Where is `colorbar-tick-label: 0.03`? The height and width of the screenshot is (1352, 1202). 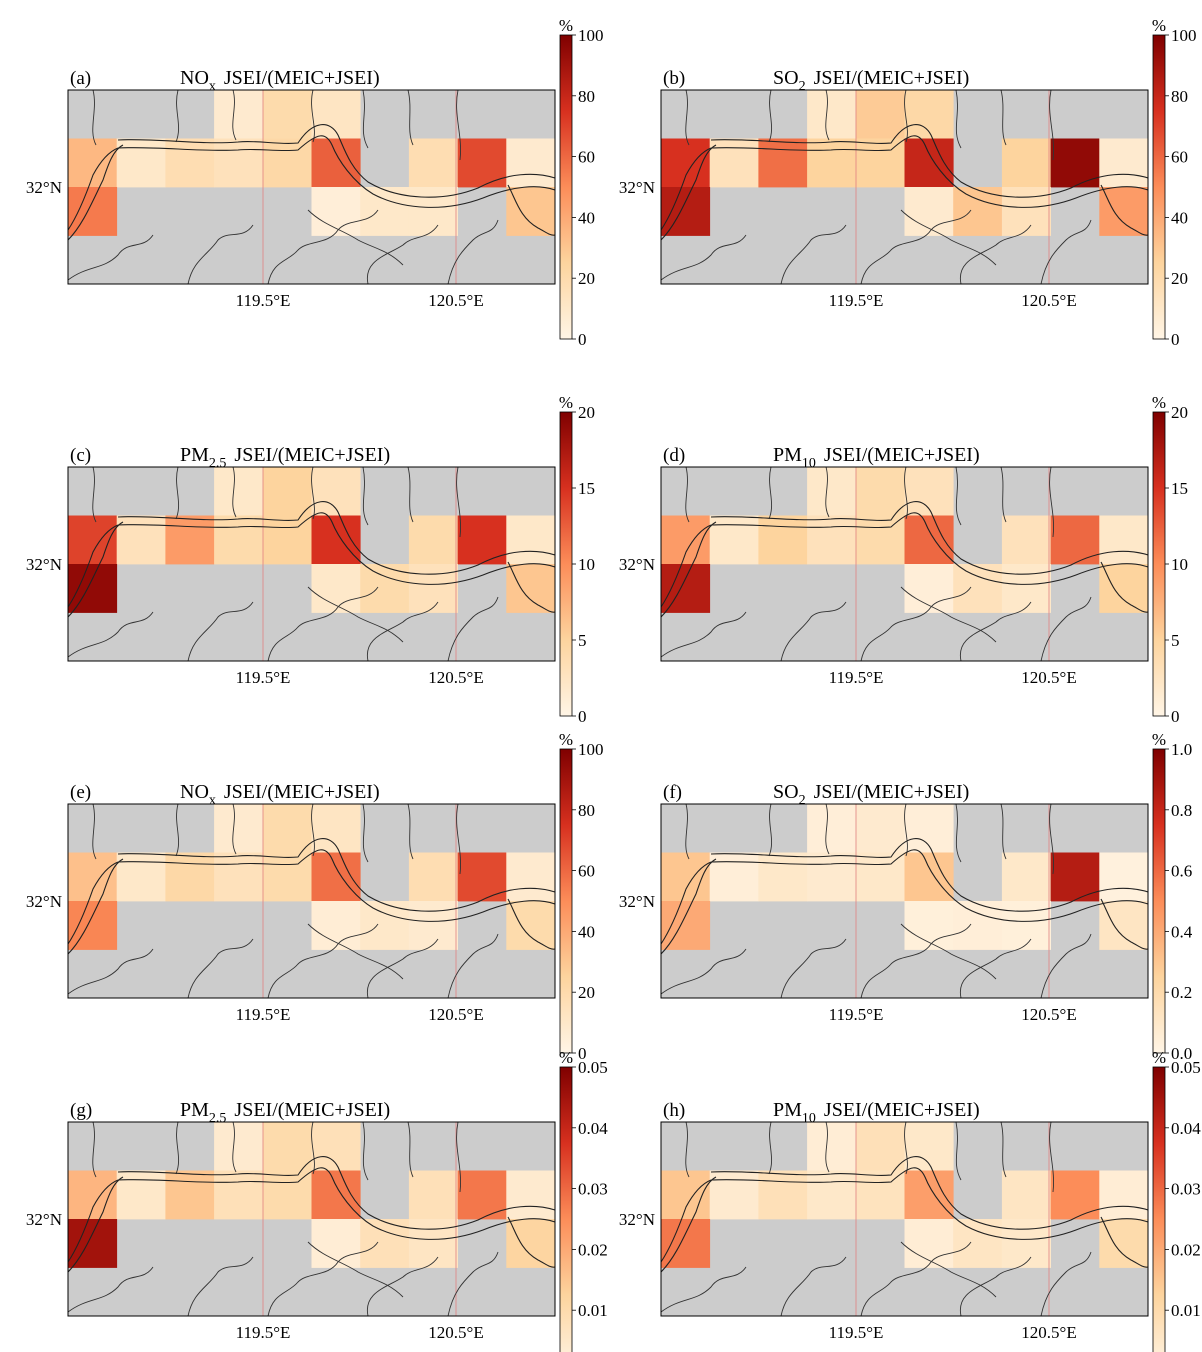 colorbar-tick-label: 0.03 is located at coordinates (1186, 1189).